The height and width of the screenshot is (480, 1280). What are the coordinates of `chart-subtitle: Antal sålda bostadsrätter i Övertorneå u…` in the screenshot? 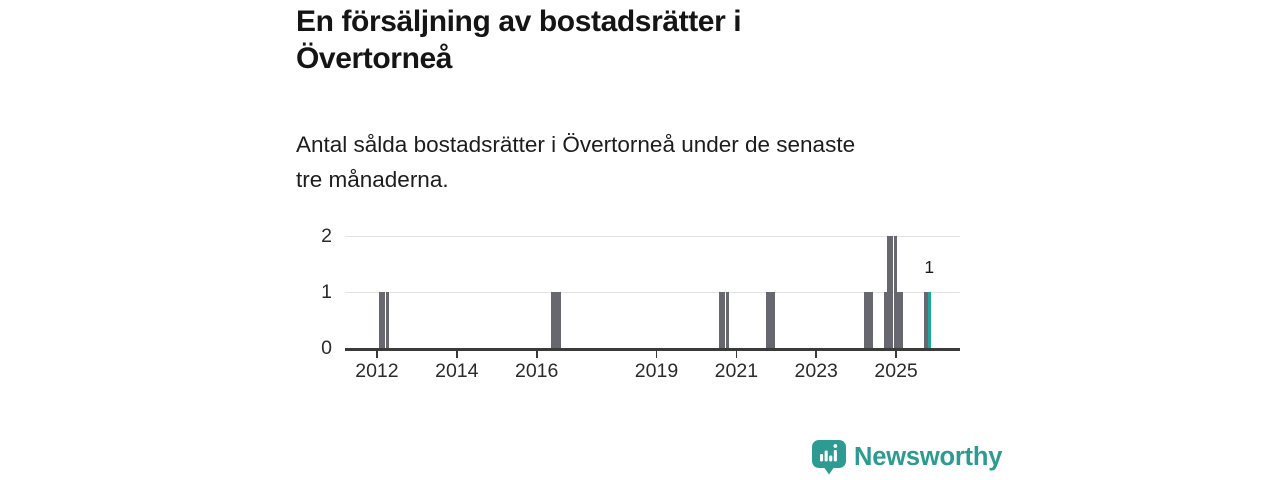 It's located at (575, 162).